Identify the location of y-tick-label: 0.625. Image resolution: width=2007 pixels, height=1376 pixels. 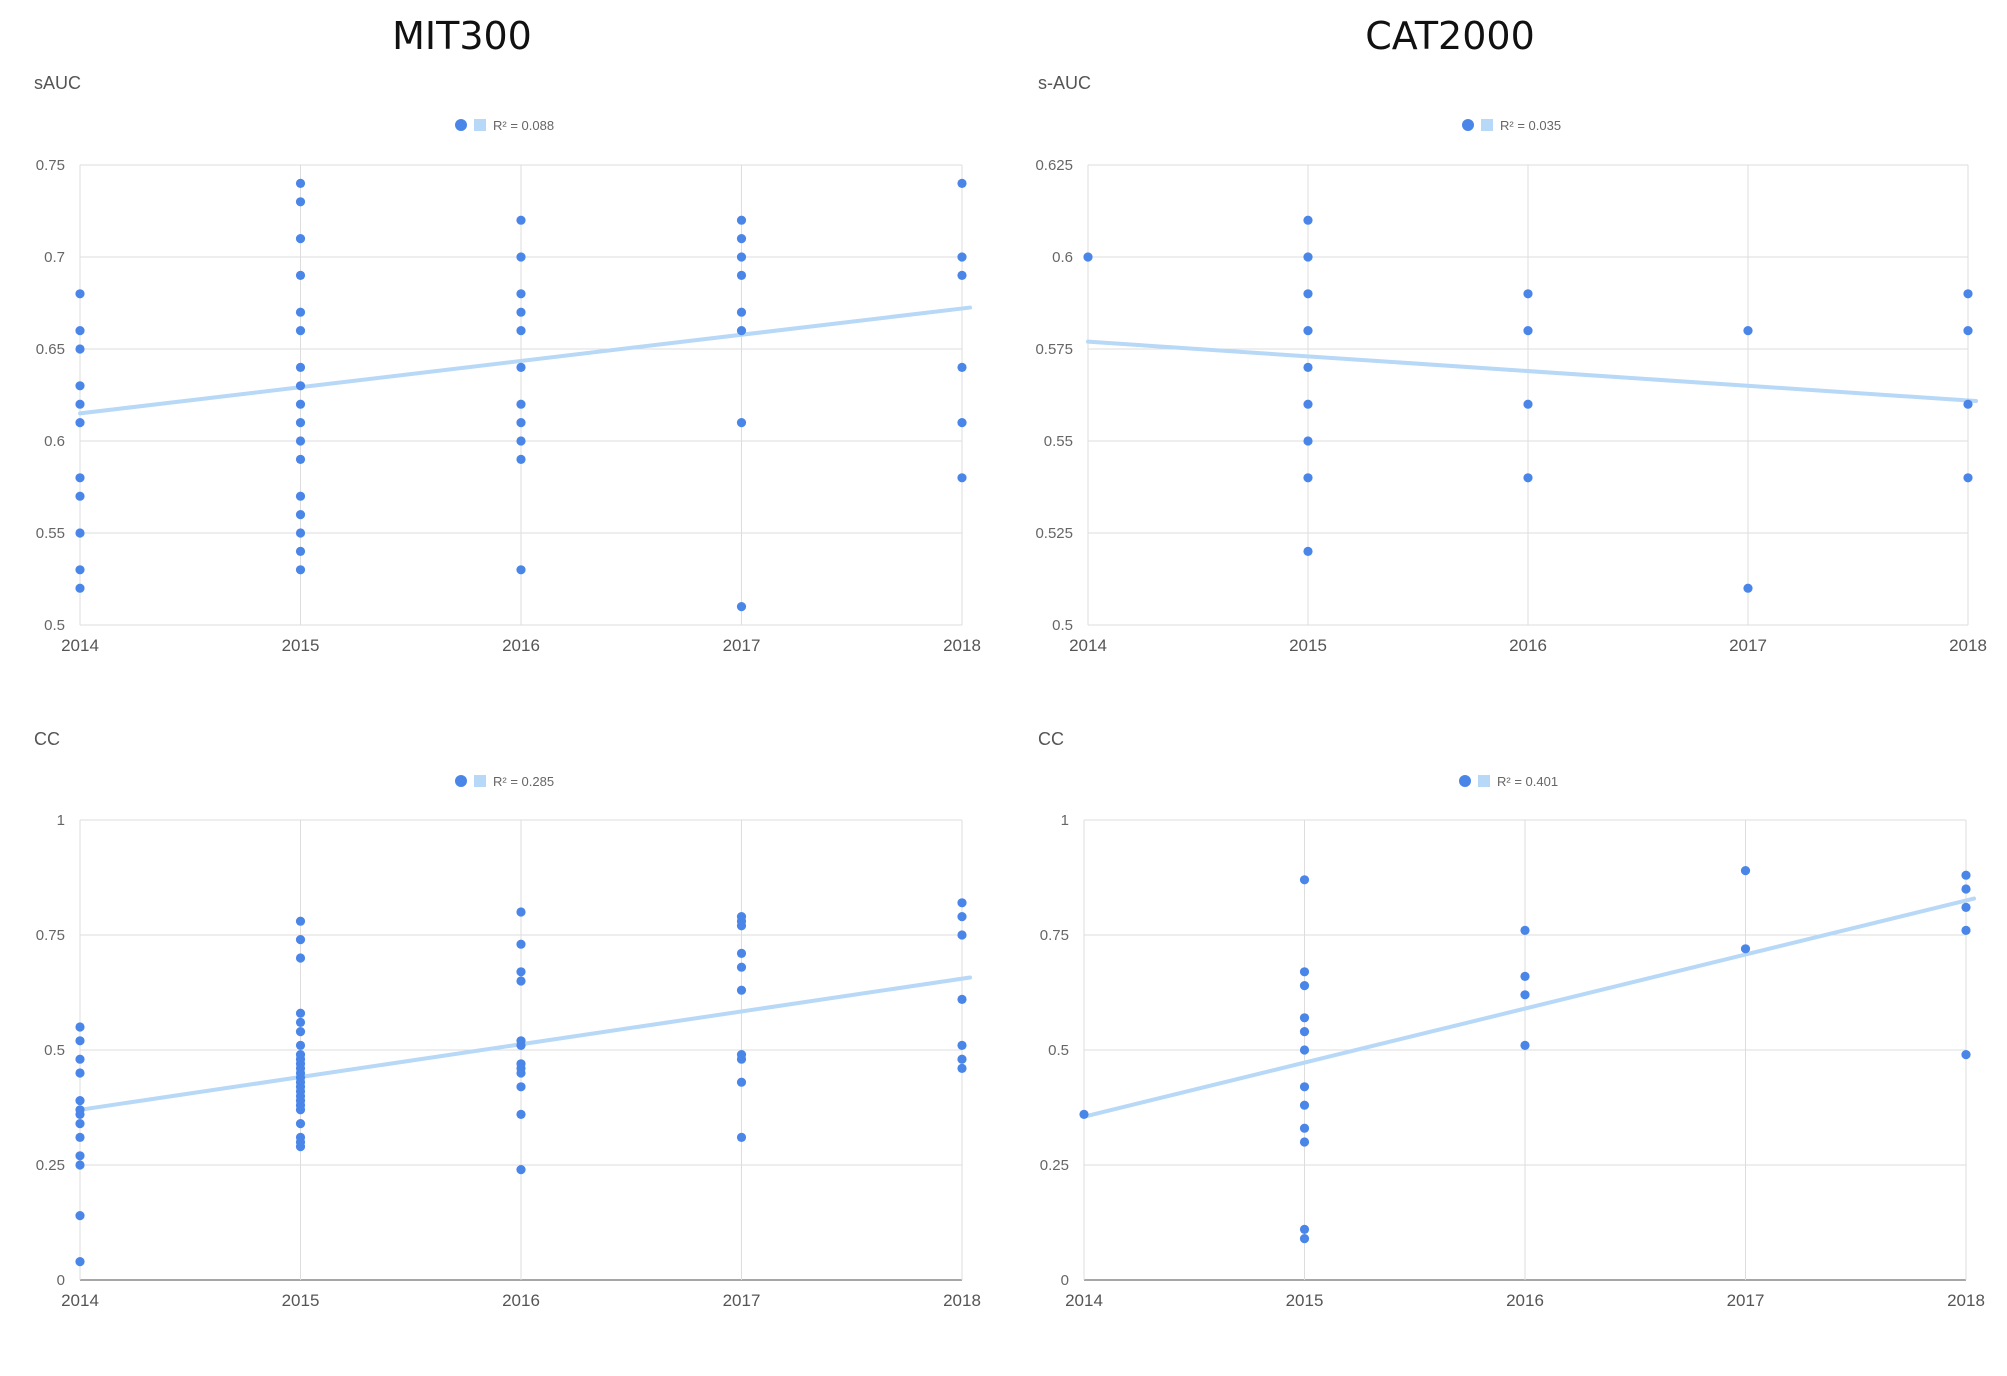
(1054, 165).